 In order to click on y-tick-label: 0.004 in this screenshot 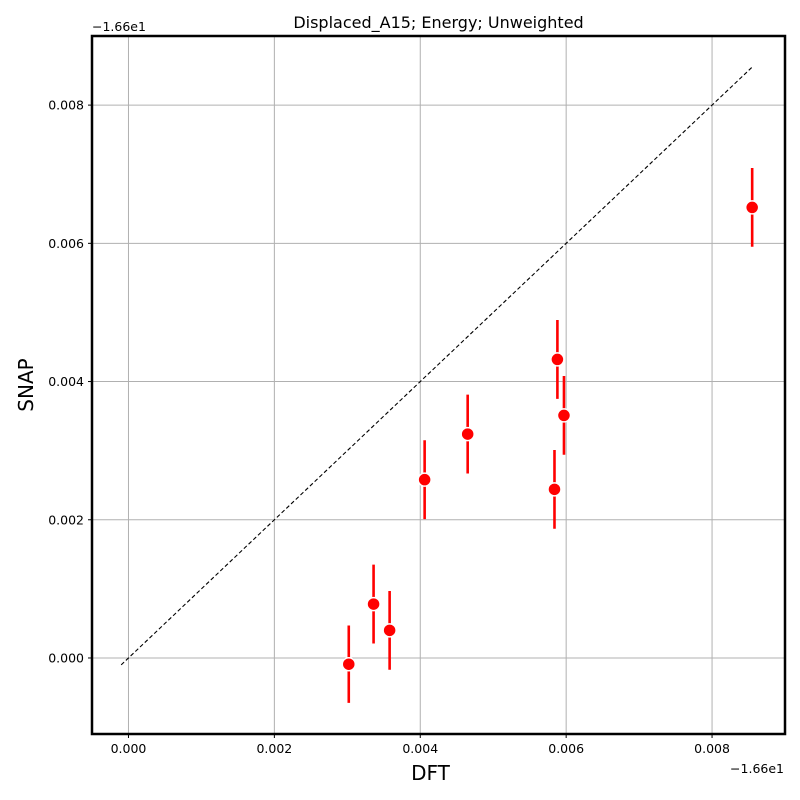, I will do `click(66, 381)`.